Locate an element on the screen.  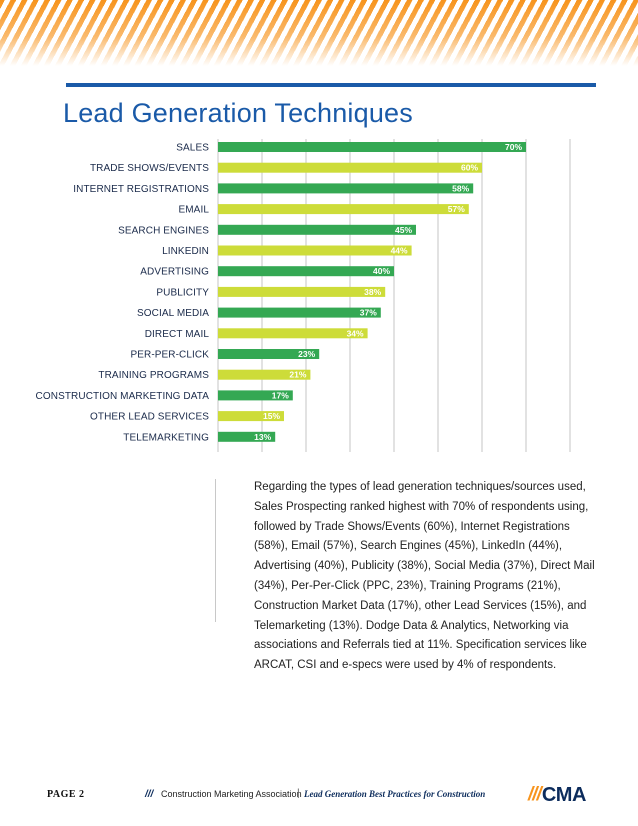
category-label: OTHER LEAD SERVICES is located at coordinates (149, 417).